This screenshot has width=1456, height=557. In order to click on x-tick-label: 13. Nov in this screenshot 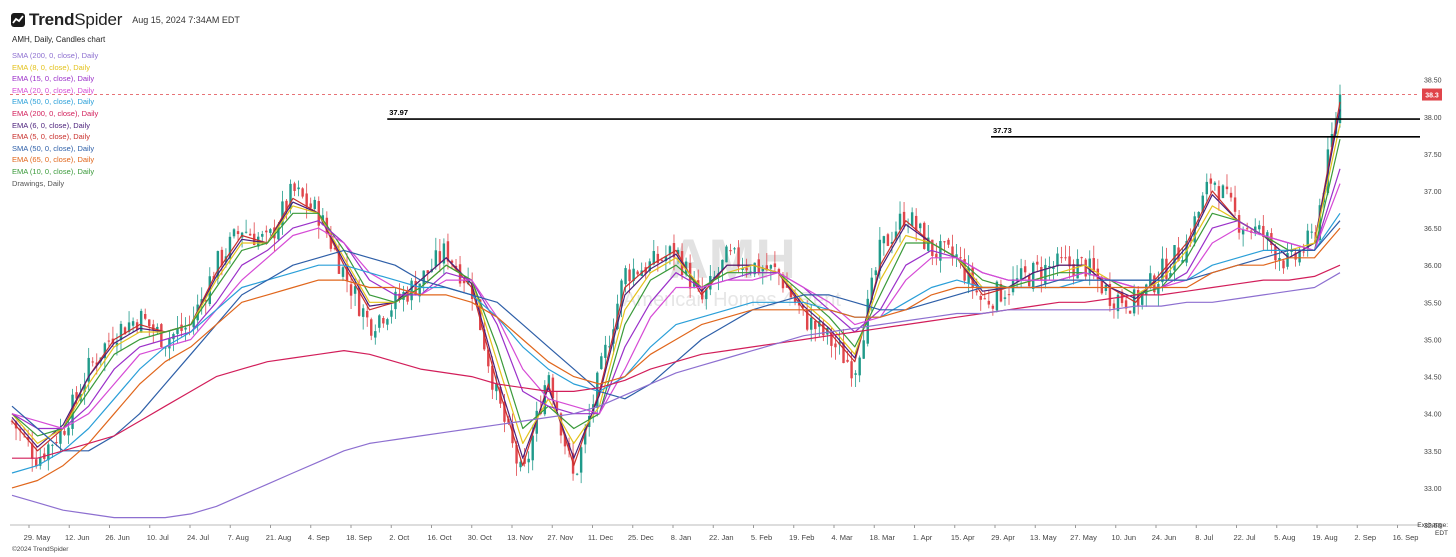, I will do `click(520, 537)`.